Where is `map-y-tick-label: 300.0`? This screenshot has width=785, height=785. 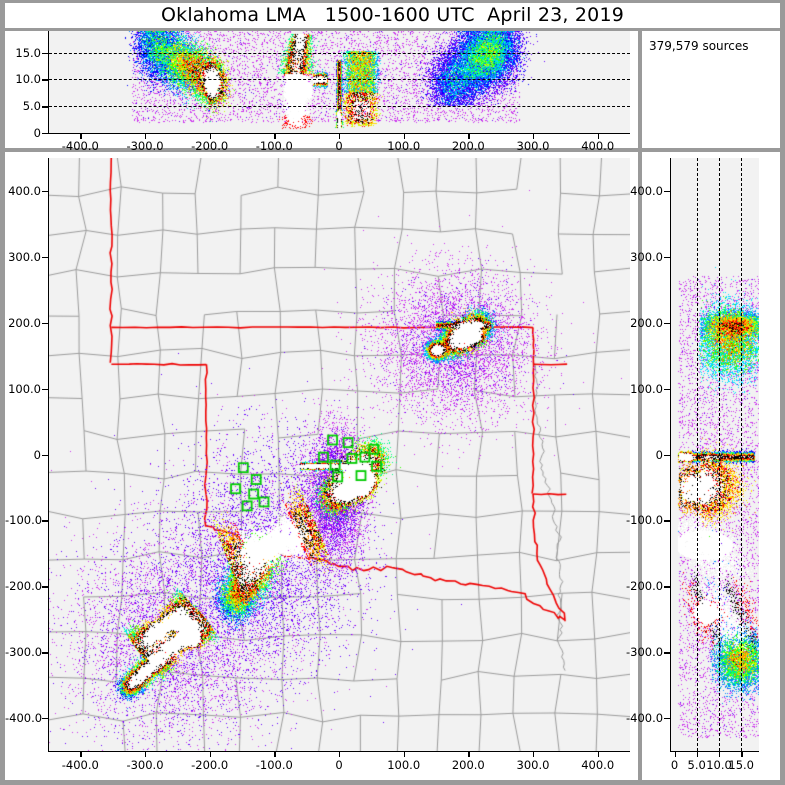 map-y-tick-label: 300.0 is located at coordinates (24, 256).